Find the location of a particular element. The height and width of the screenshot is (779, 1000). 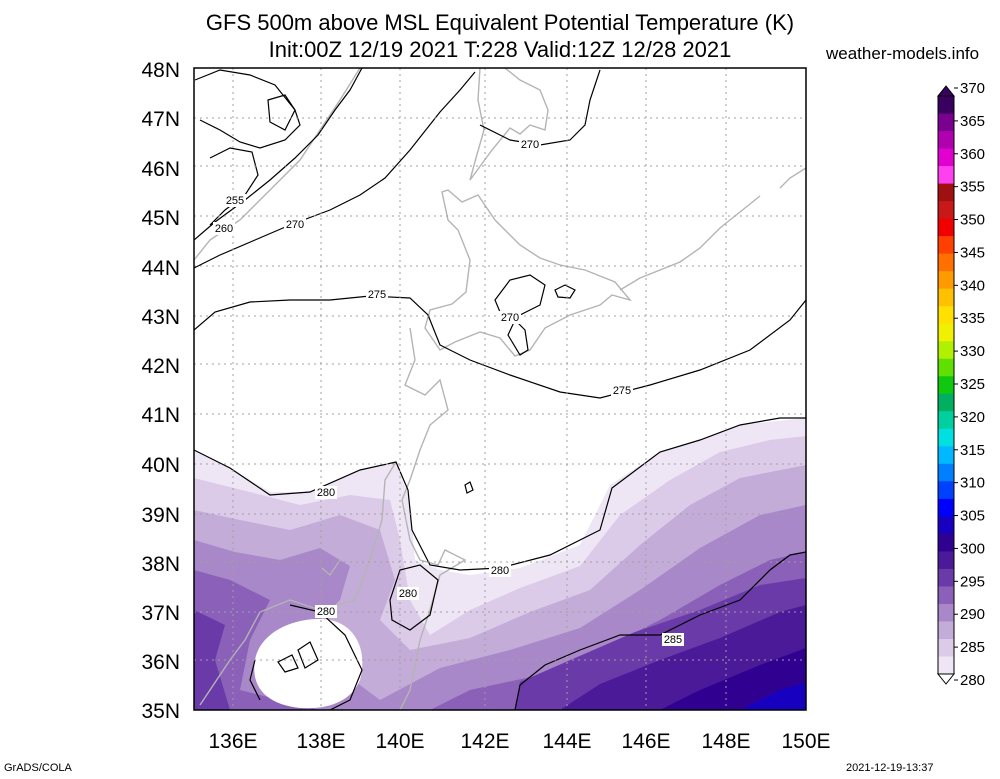

lon-label: 142E is located at coordinates (484, 741).